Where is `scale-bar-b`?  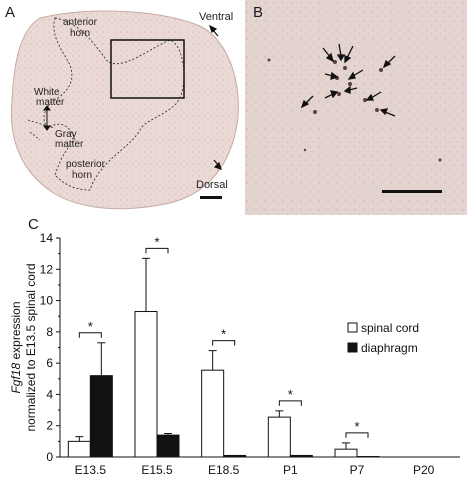 scale-bar-b is located at coordinates (412, 191).